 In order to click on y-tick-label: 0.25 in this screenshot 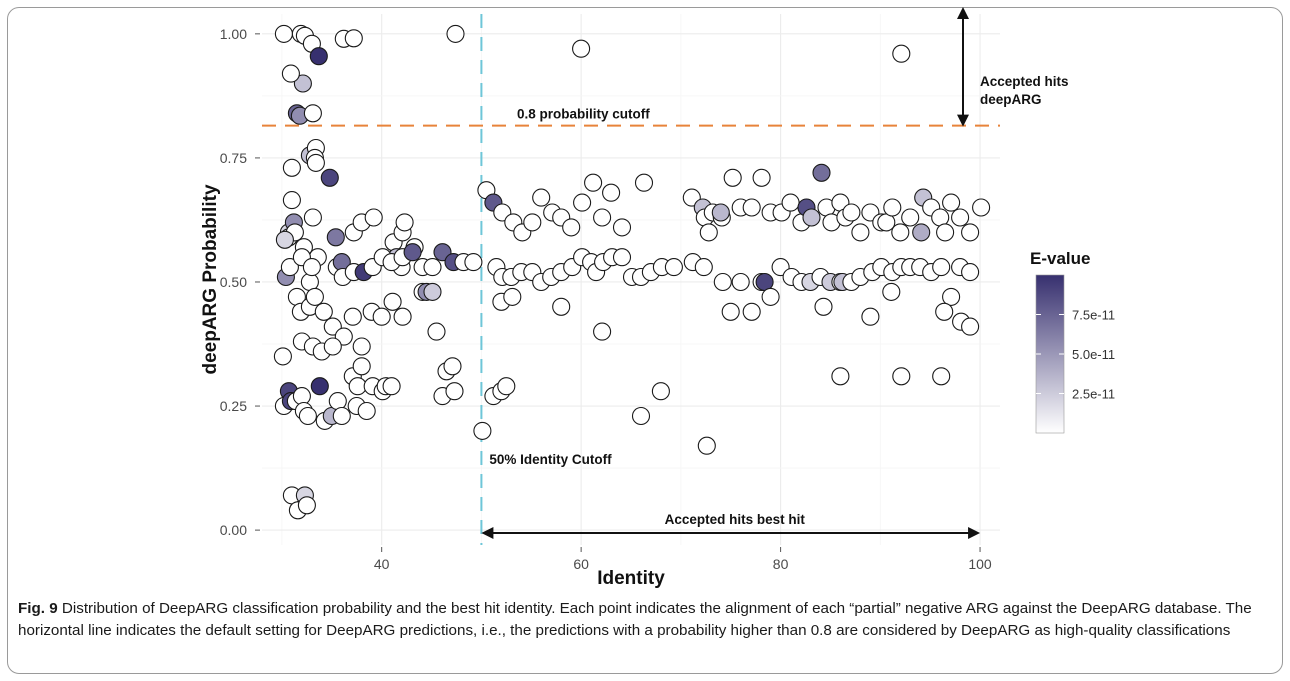, I will do `click(233, 406)`.